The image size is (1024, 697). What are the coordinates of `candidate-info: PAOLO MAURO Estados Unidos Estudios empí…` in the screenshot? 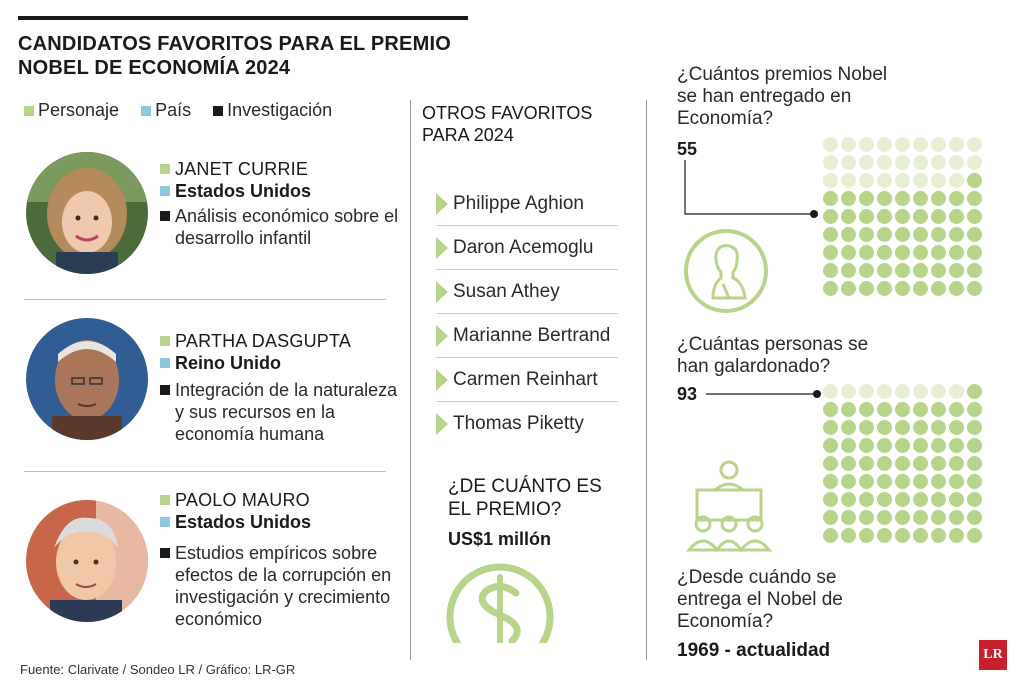 It's located at (280, 559).